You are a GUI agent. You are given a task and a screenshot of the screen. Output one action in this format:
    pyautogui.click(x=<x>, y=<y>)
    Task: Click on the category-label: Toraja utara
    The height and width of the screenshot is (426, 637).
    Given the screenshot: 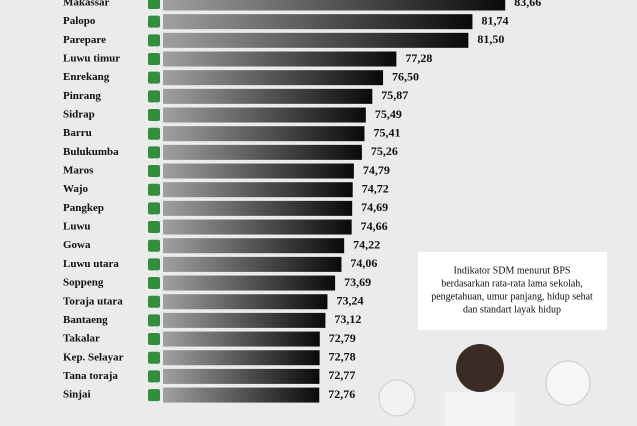 What is the action you would take?
    pyautogui.click(x=93, y=301)
    